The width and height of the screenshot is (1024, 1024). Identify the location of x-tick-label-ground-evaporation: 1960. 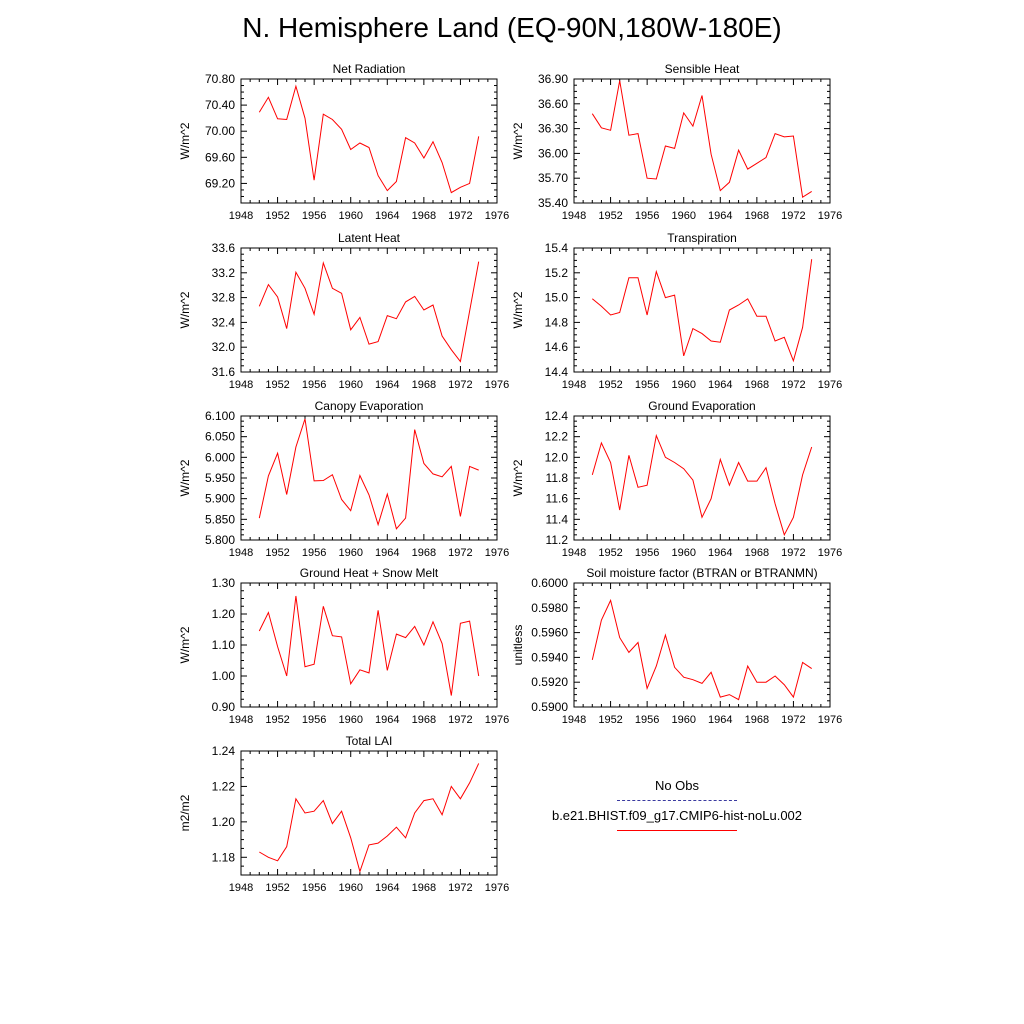
(683, 553).